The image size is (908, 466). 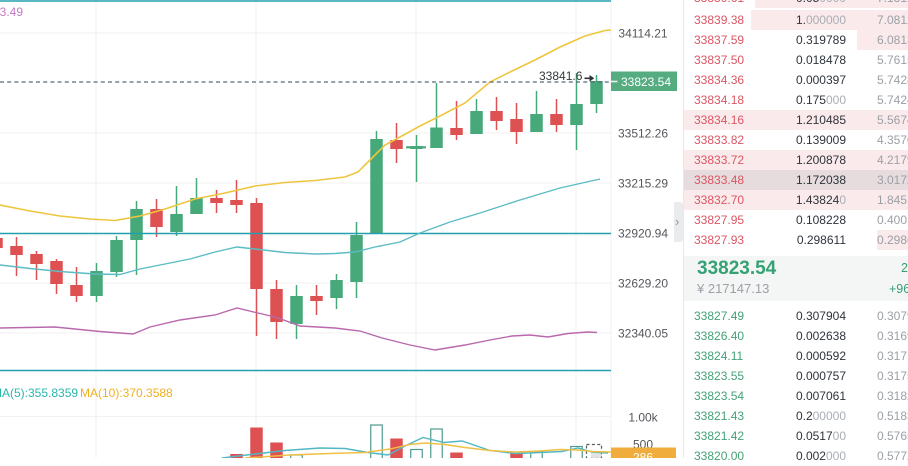 I want to click on svg-text: 34114.21, so click(x=642, y=33).